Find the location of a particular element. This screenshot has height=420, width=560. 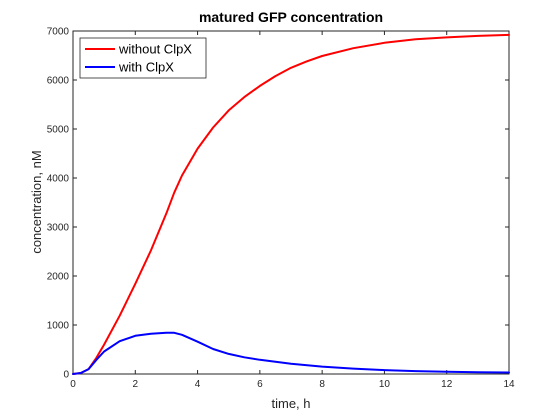

series-line-with-clpx is located at coordinates (291, 353).